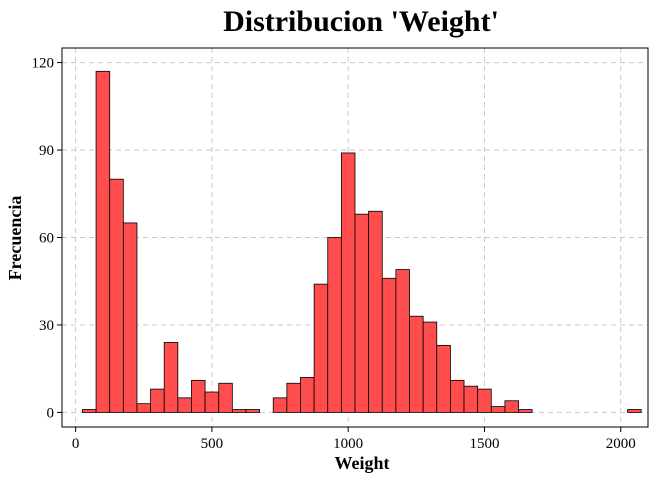 The height and width of the screenshot is (480, 672). I want to click on x-axis: 0 500 1000 1500 2000, so click(354, 439).